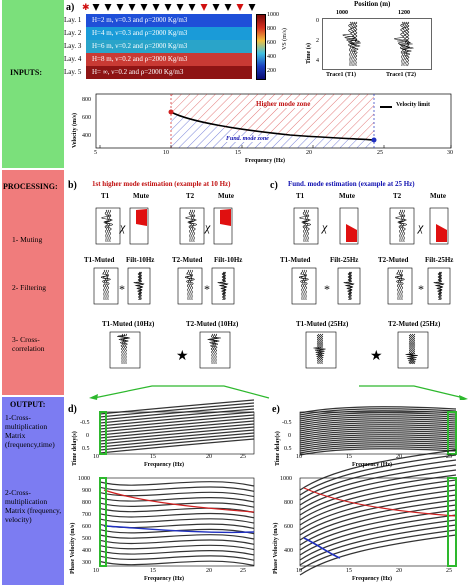 This screenshot has width=474, height=585. What do you see at coordinates (228, 260) in the screenshot?
I see `b-filt-label-2: Filt-10Hz` at bounding box center [228, 260].